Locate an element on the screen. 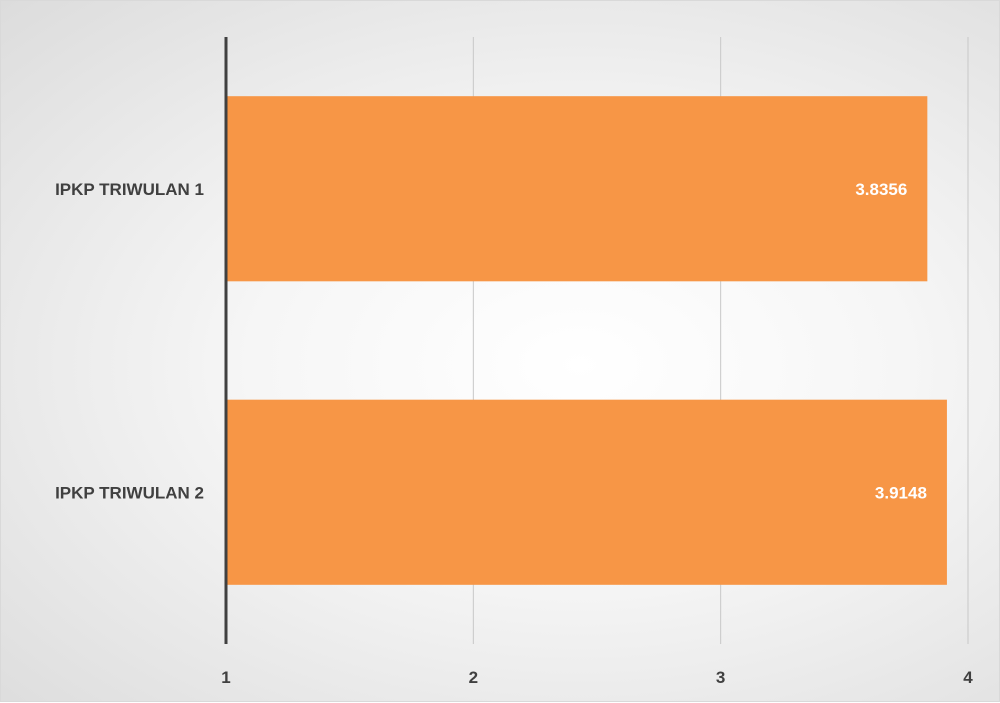 This screenshot has height=703, width=1000. data-label-2: 3.9148 is located at coordinates (901, 492).